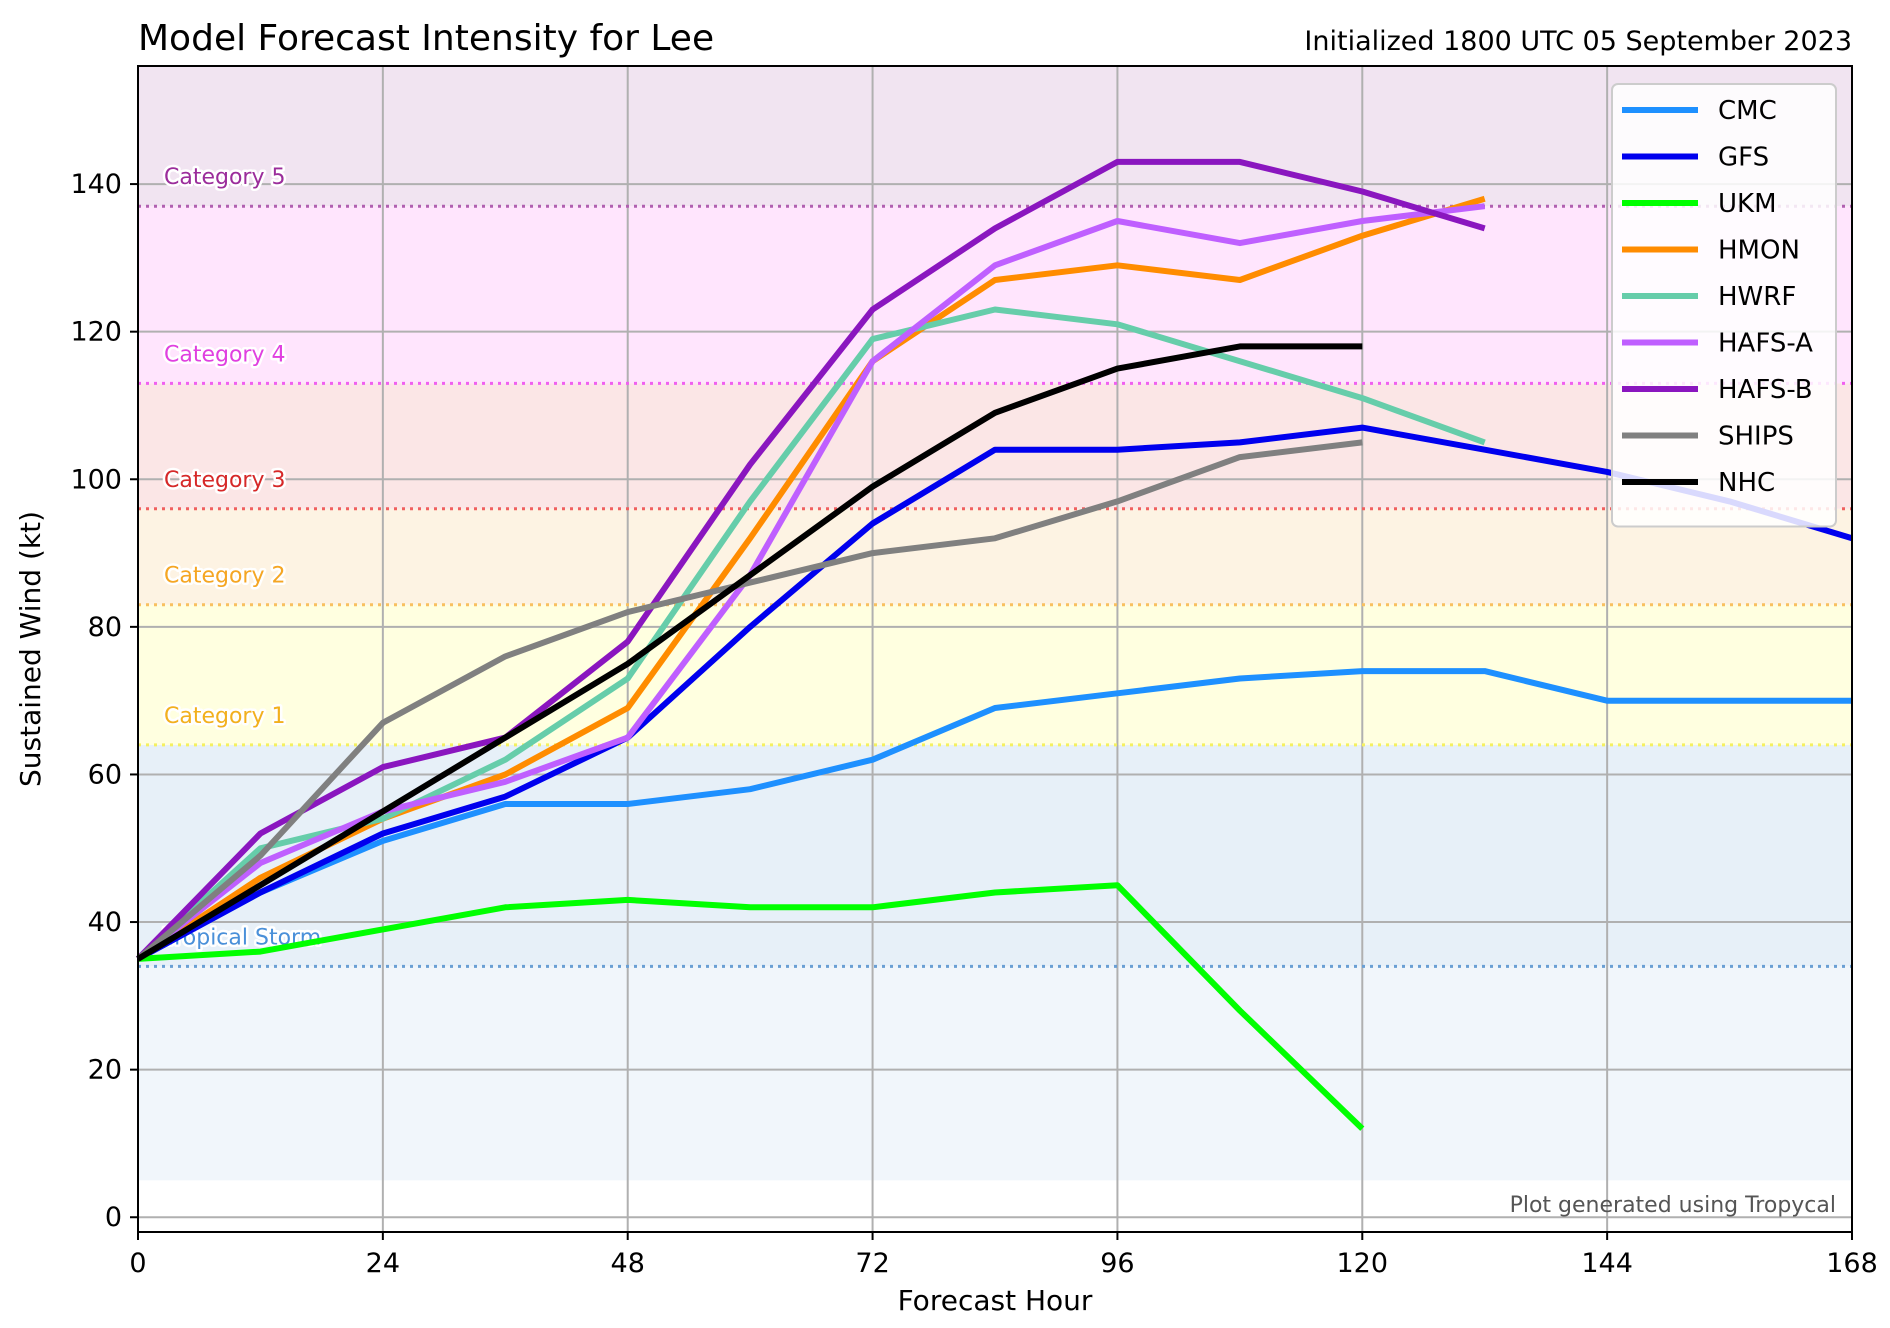  I want to click on category-label-category-5: Category 5, so click(224, 177).